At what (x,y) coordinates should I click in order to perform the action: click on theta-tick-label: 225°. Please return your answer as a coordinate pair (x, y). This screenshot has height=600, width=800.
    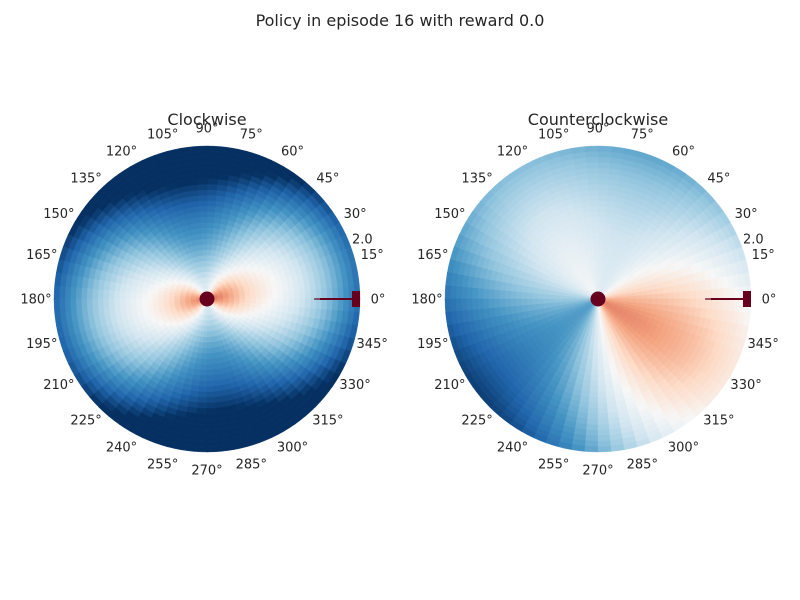
    Looking at the image, I should click on (85, 420).